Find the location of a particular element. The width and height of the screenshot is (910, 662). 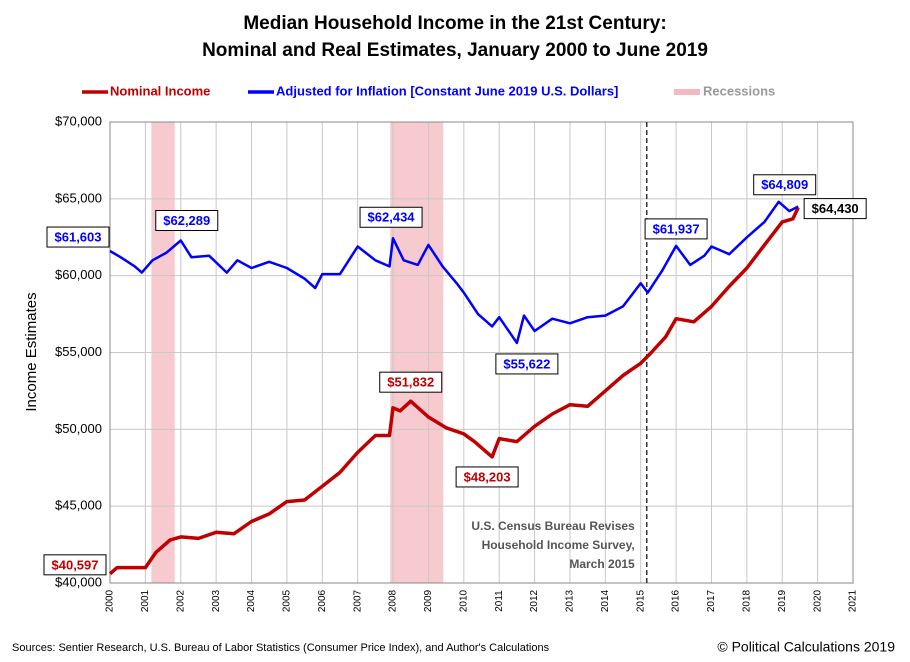

callout: $61,603 is located at coordinates (78, 237).